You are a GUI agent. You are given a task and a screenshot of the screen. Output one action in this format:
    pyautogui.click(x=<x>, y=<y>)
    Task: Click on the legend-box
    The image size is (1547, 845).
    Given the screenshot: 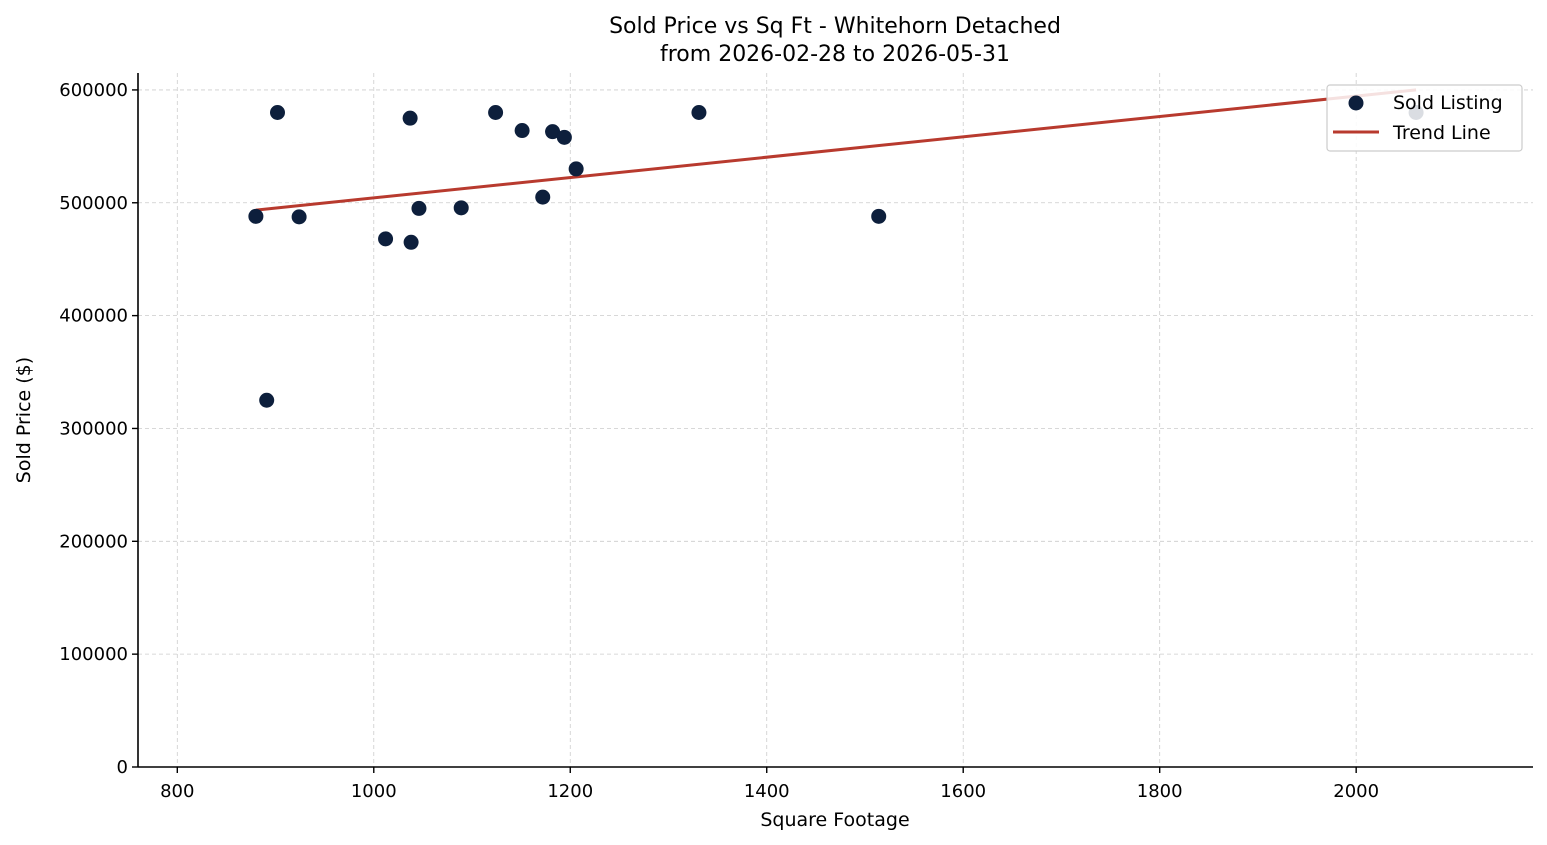 What is the action you would take?
    pyautogui.click(x=1424, y=118)
    